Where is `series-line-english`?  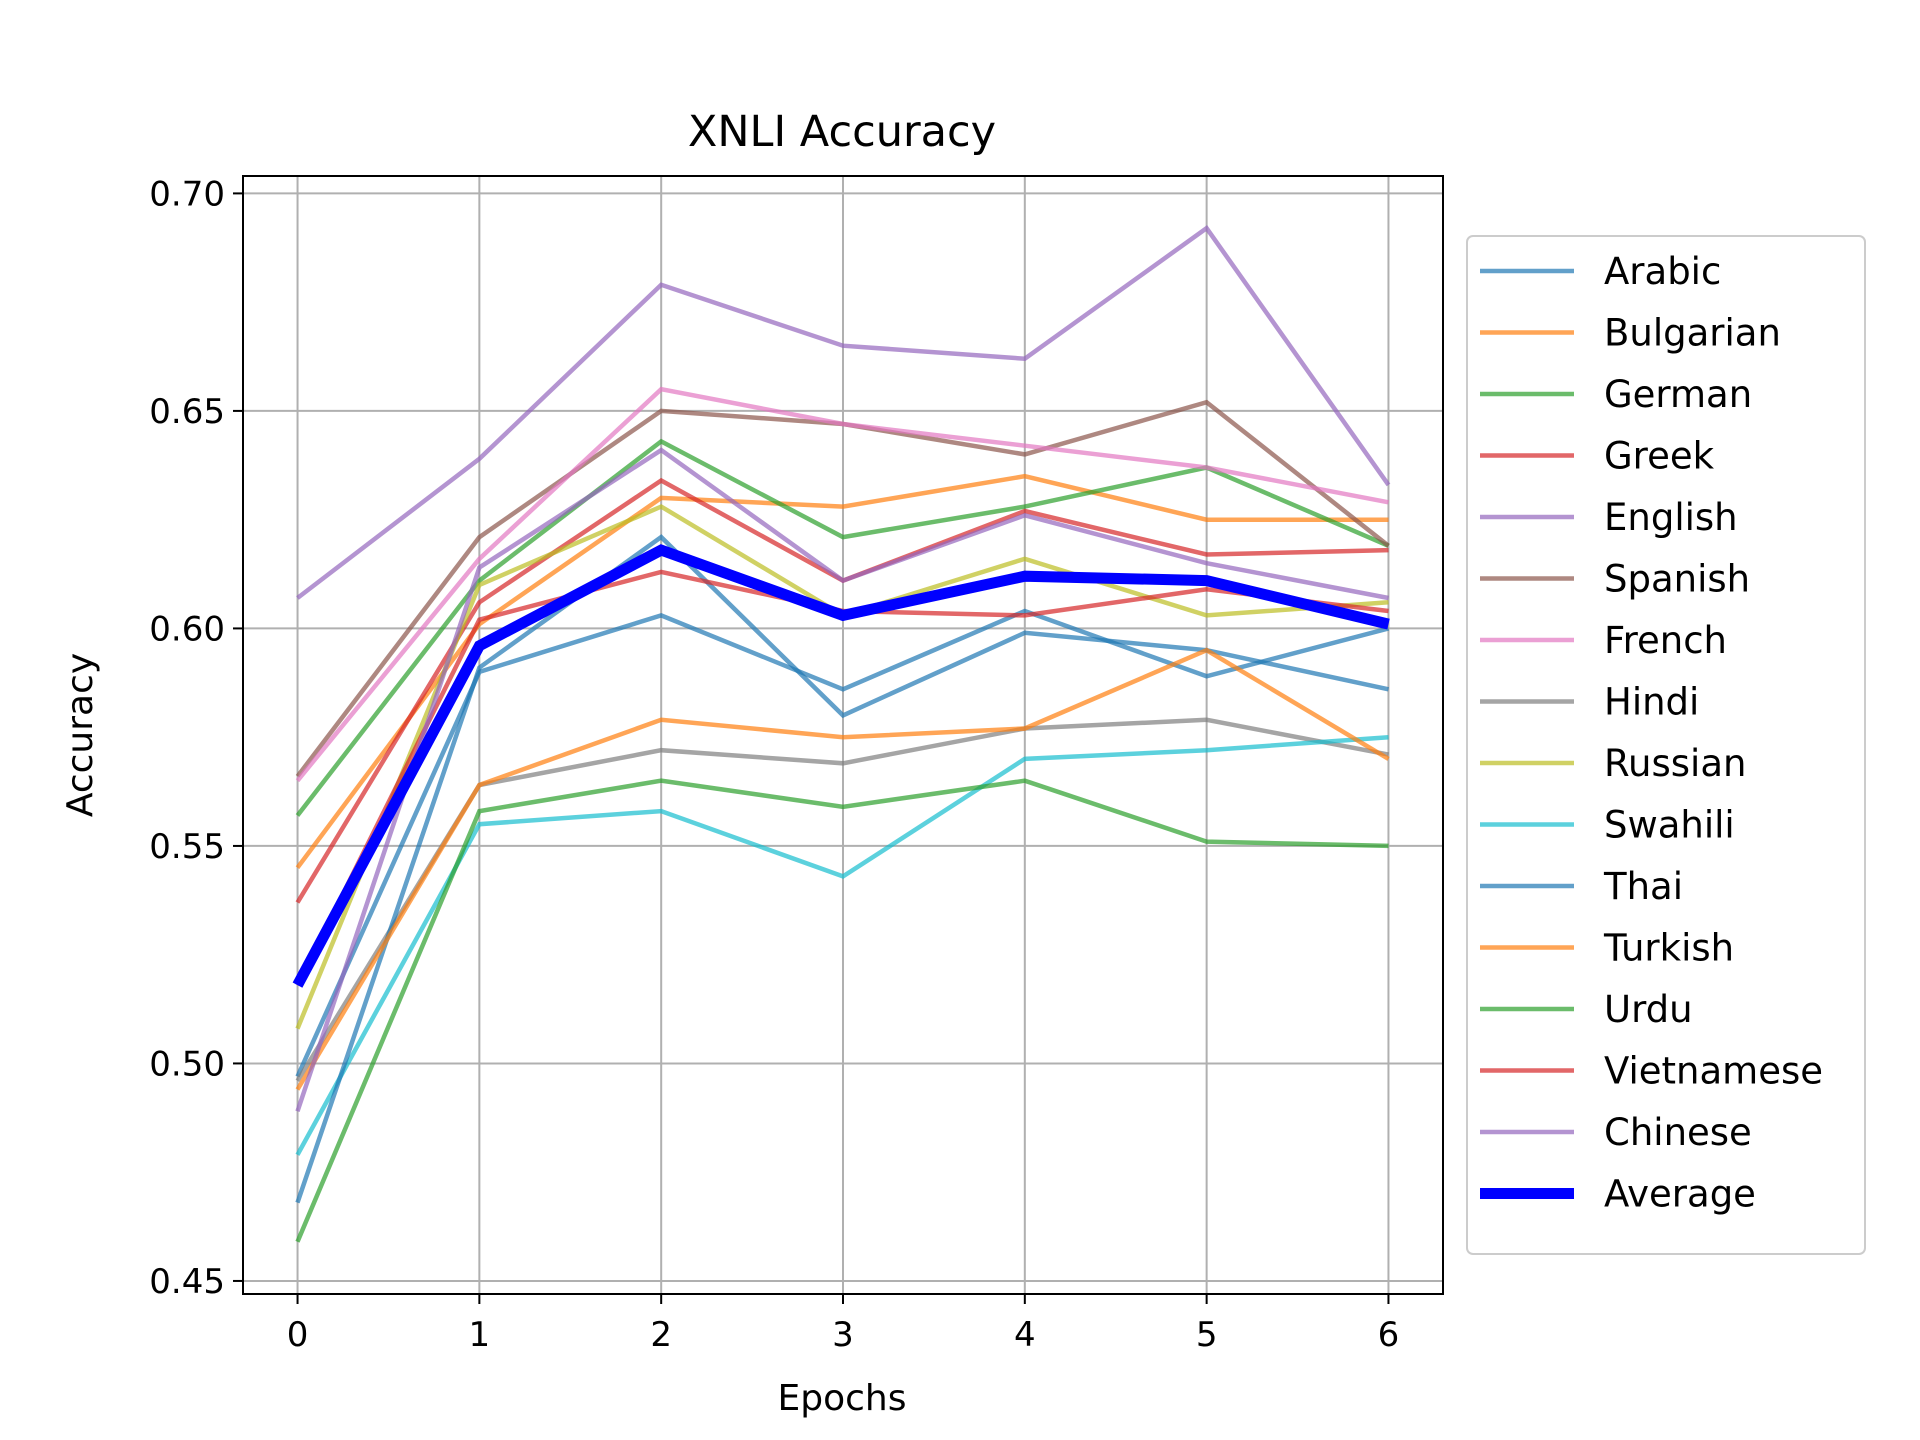
series-line-english is located at coordinates (843, 412).